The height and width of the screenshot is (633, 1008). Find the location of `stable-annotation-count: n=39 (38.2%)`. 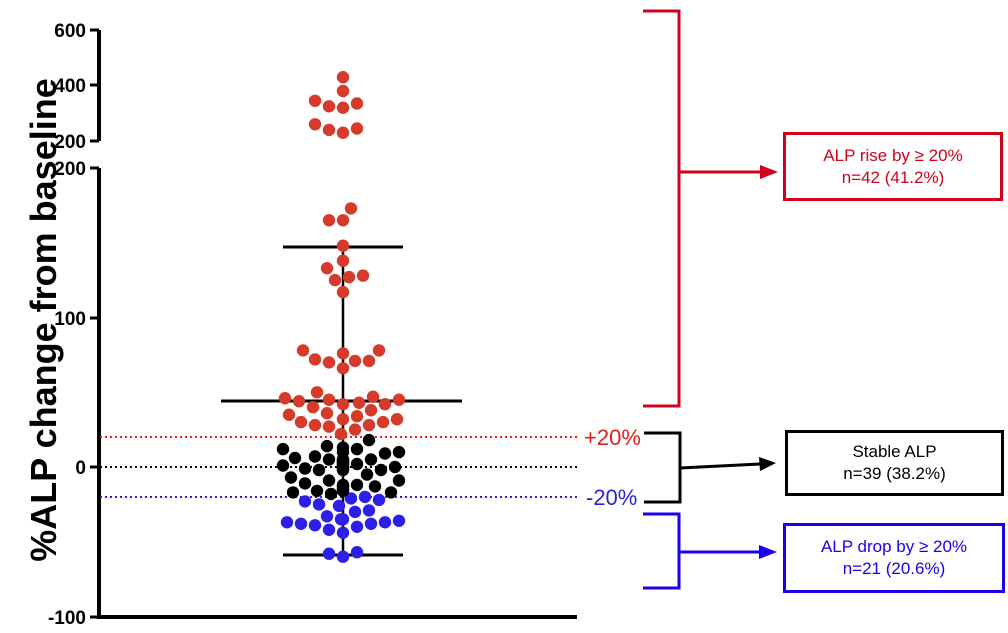

stable-annotation-count: n=39 (38.2%) is located at coordinates (894, 473).